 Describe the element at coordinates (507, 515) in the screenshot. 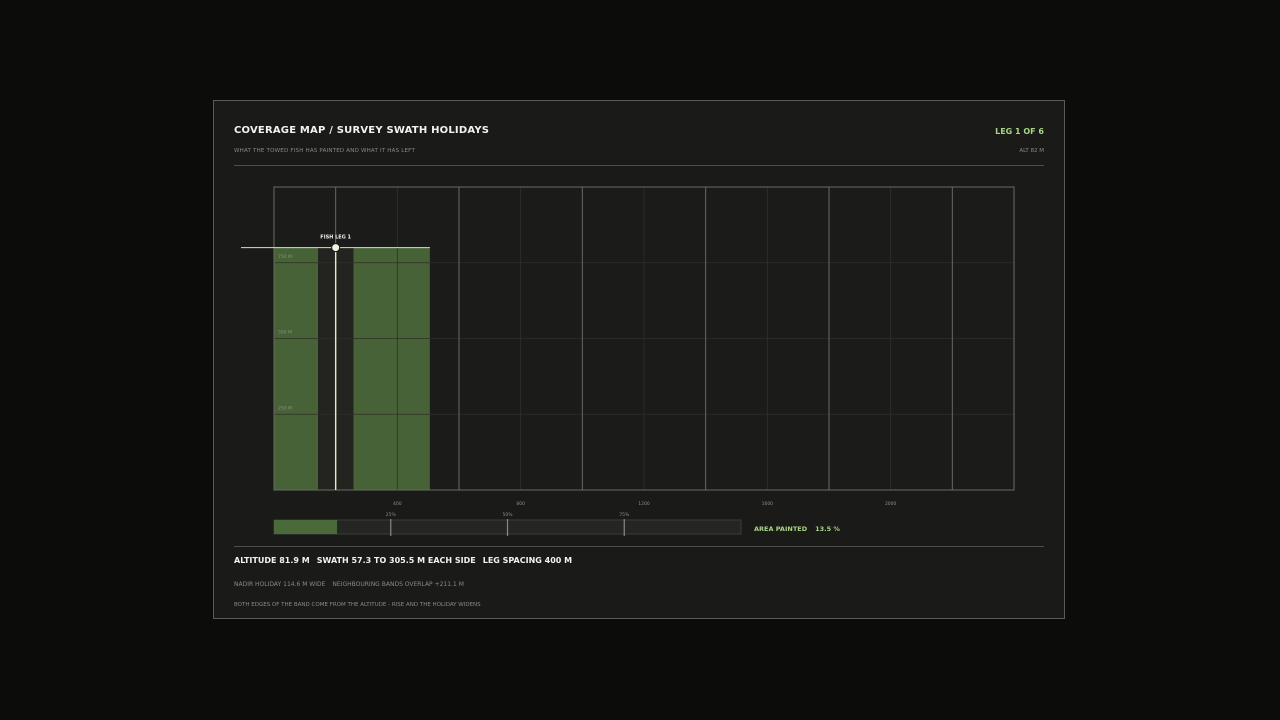

I see `meter-tick-label: 50%` at that location.